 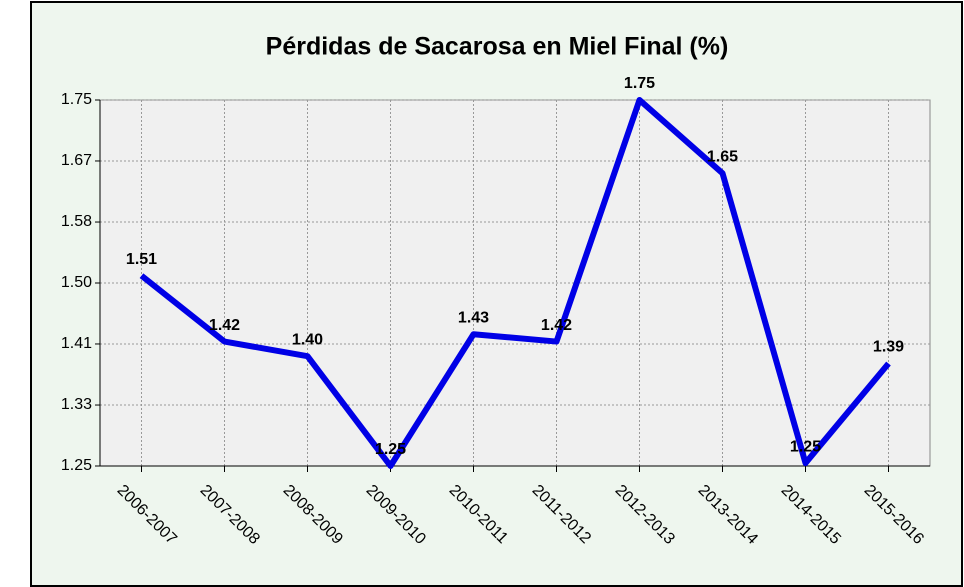 What do you see at coordinates (722, 156) in the screenshot?
I see `data-label: 1.65` at bounding box center [722, 156].